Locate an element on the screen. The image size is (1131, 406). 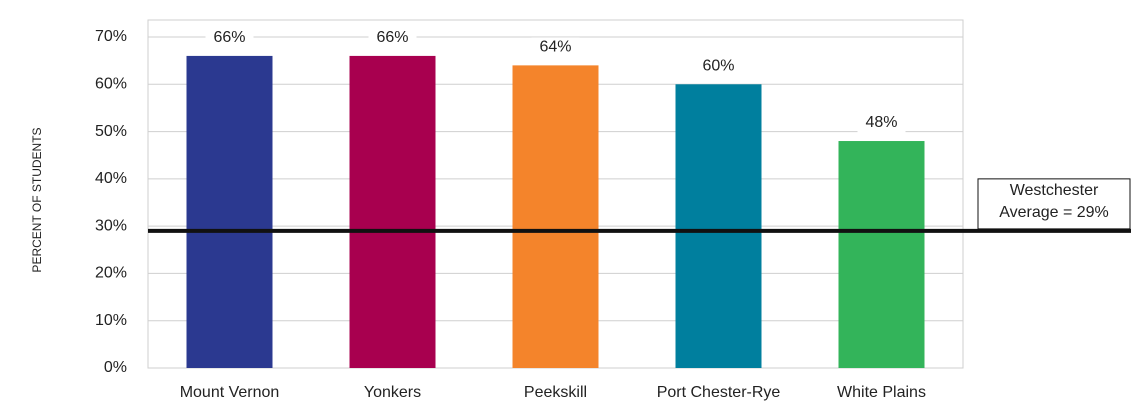
y-tick-label: 30% is located at coordinates (111, 225).